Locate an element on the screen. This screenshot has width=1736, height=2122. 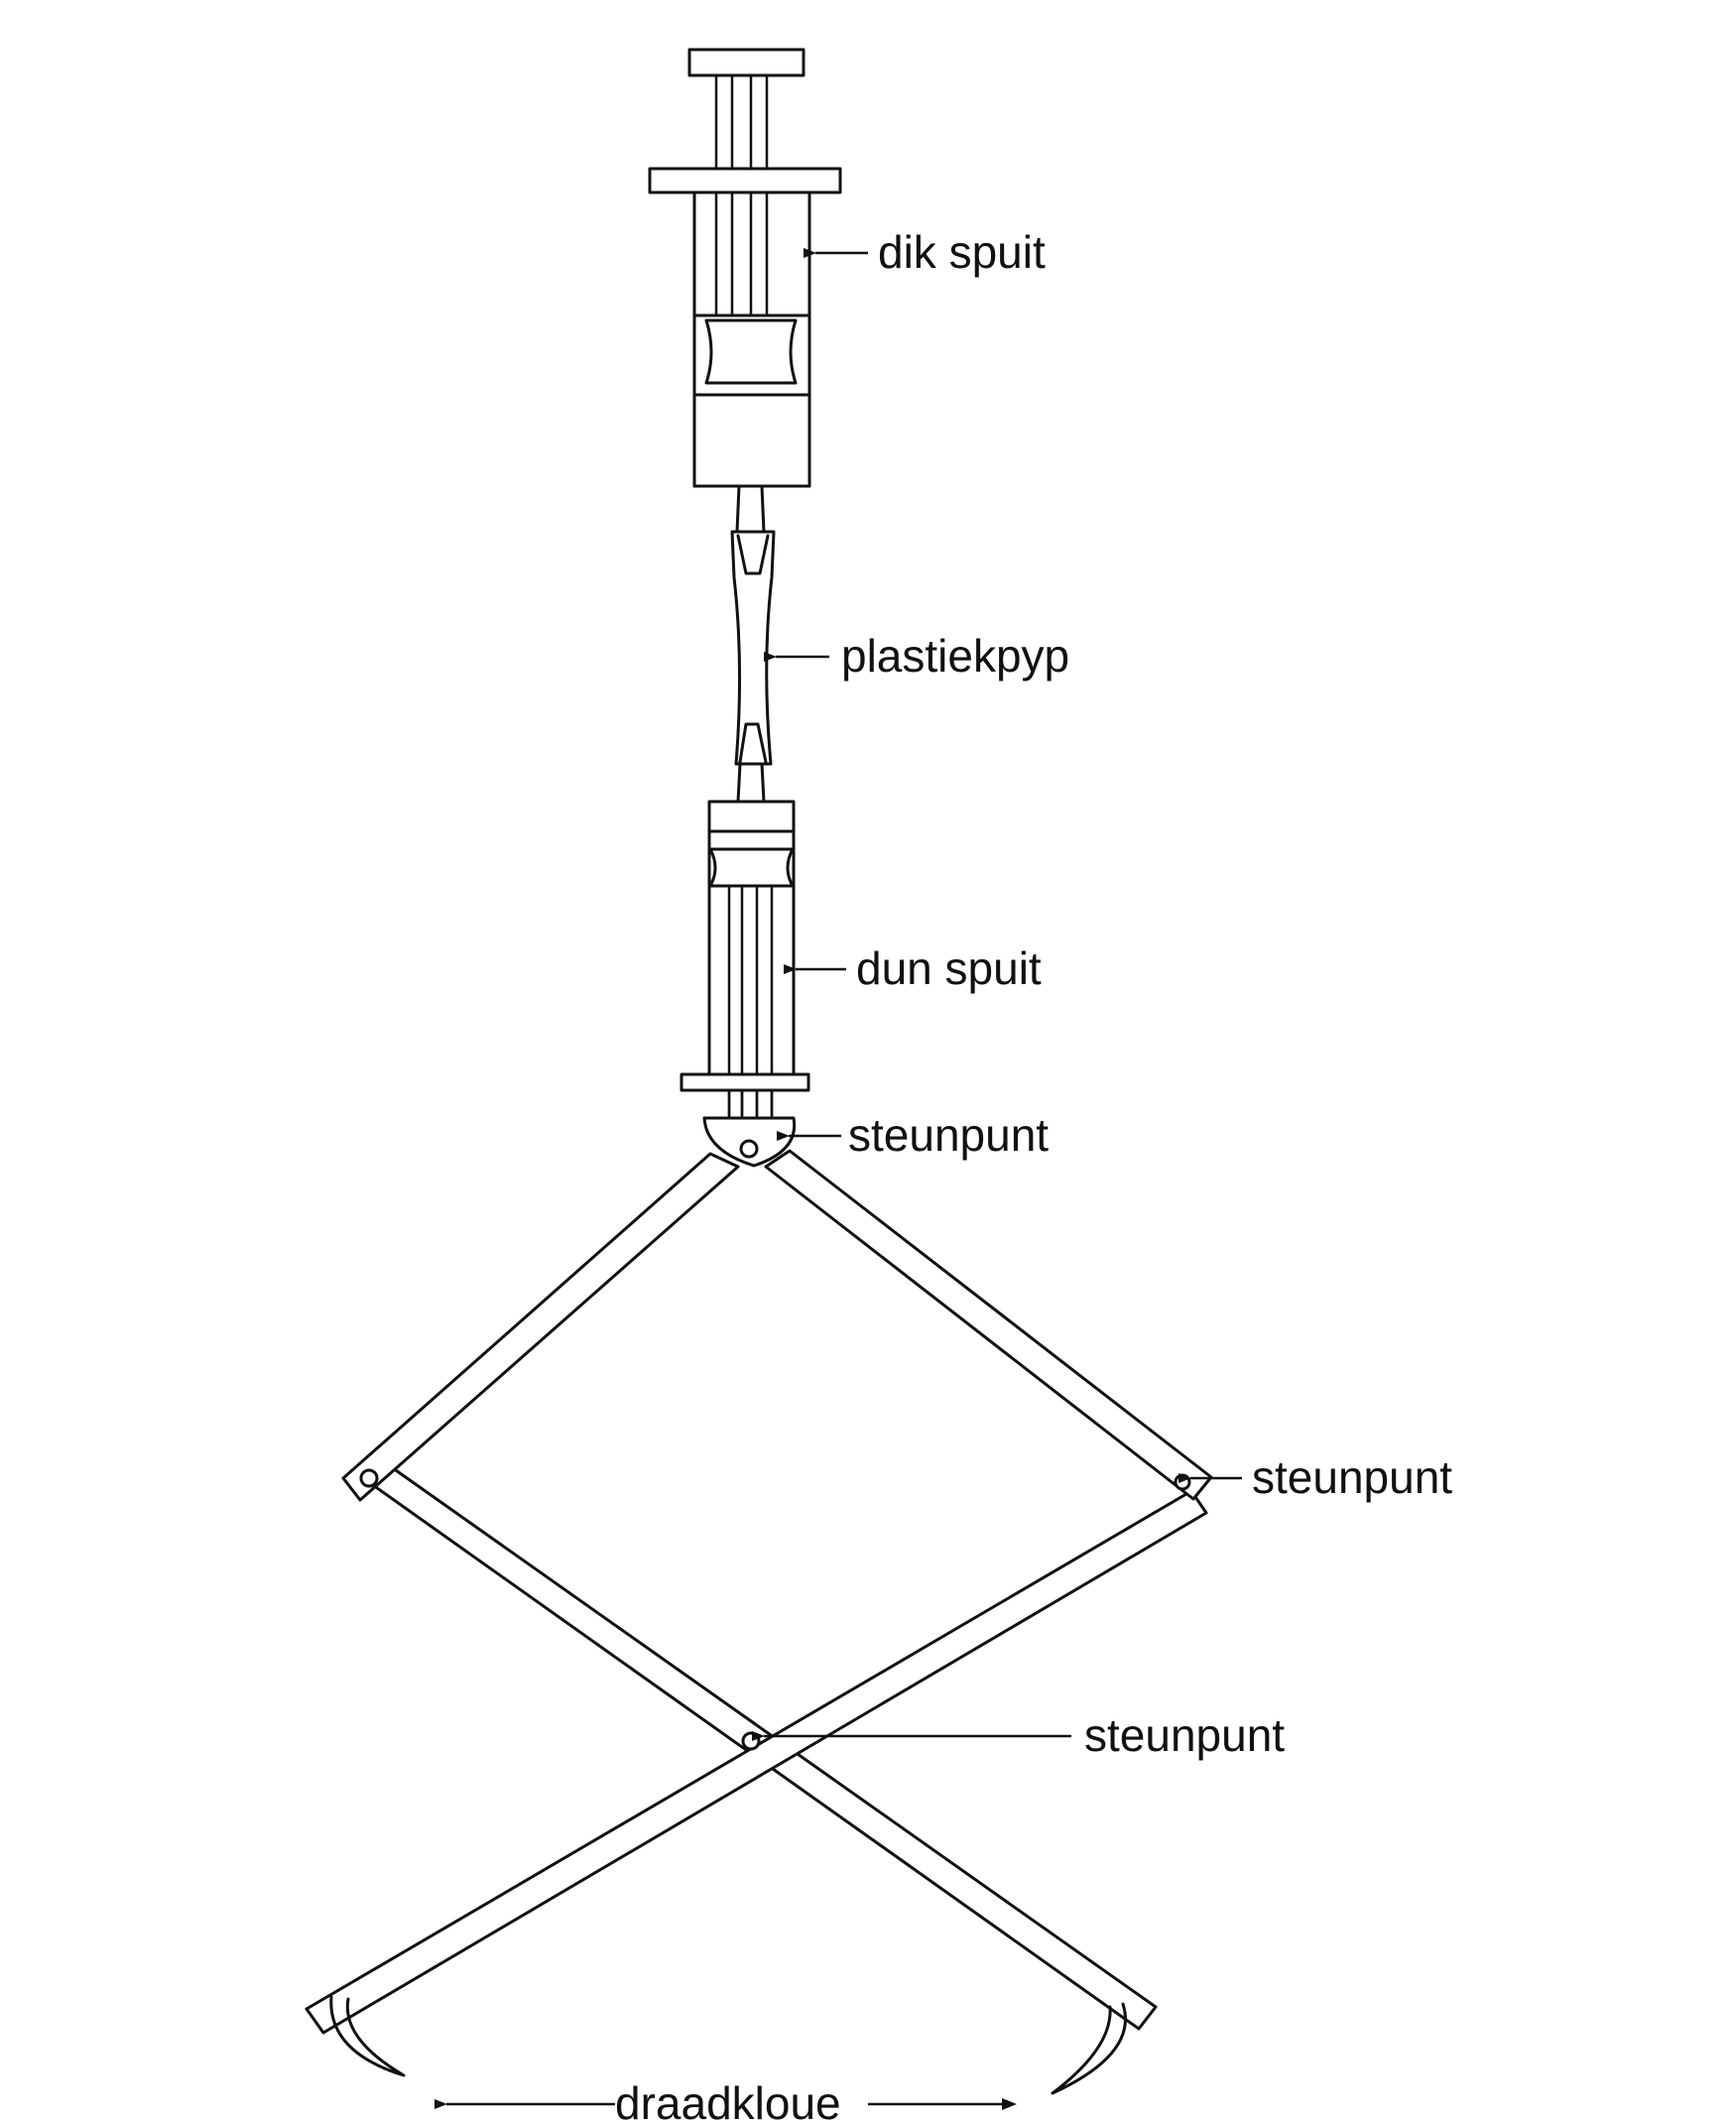
label-pivot-center: steunpunt is located at coordinates (1184, 1735).